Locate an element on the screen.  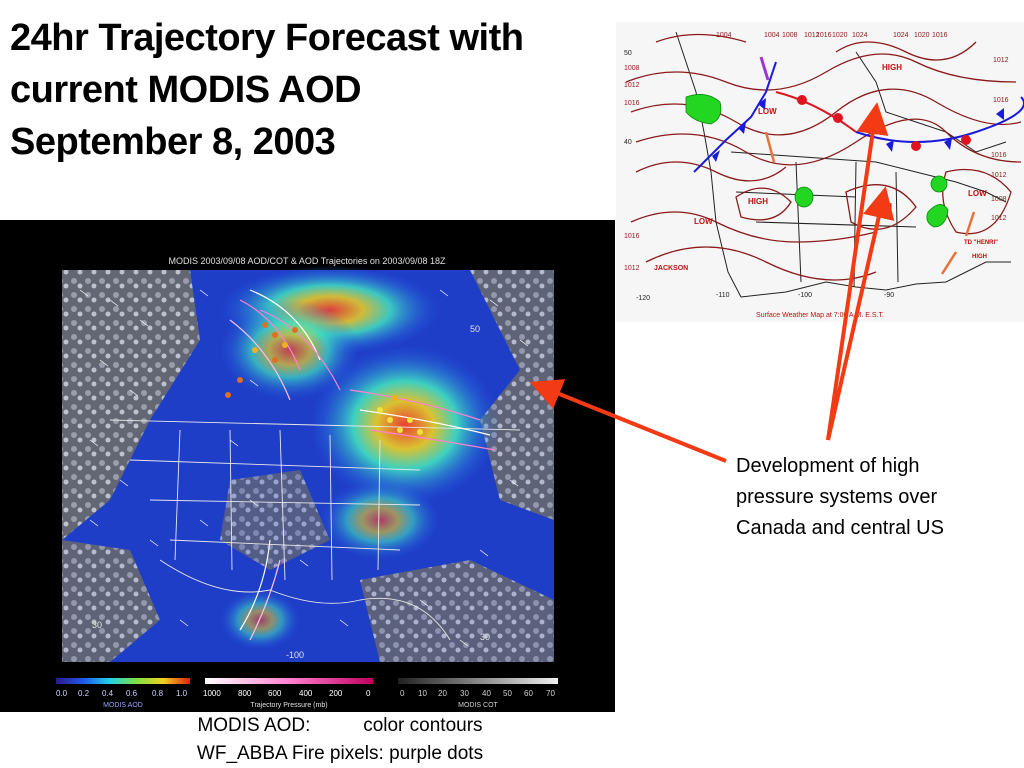
pressure-tick: 1000 is located at coordinates (212, 693).